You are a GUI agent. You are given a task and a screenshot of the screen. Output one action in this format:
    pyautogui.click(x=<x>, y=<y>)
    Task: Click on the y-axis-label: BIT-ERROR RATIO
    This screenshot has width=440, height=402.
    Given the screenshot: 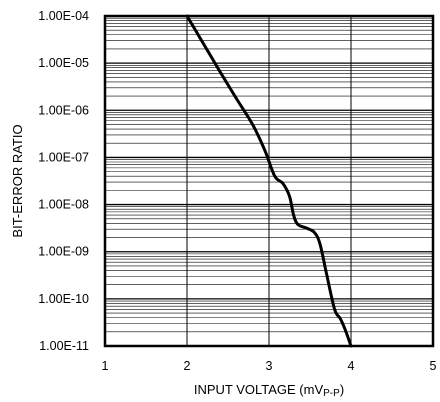 What is the action you would take?
    pyautogui.click(x=17, y=180)
    